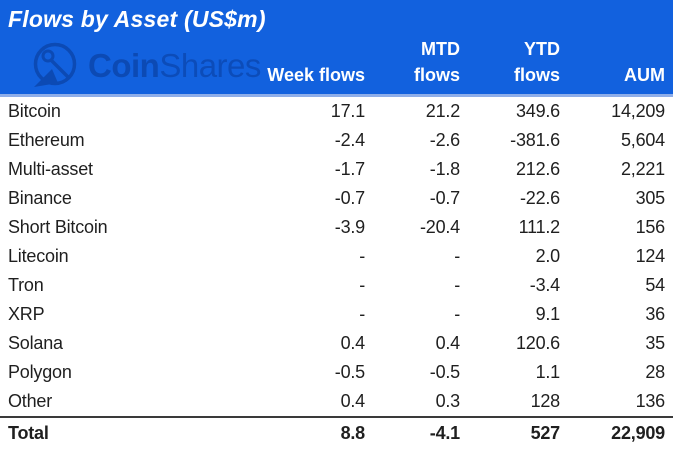 The image size is (673, 454). Describe the element at coordinates (40, 372) in the screenshot. I see `asset-label: Polygon` at that location.